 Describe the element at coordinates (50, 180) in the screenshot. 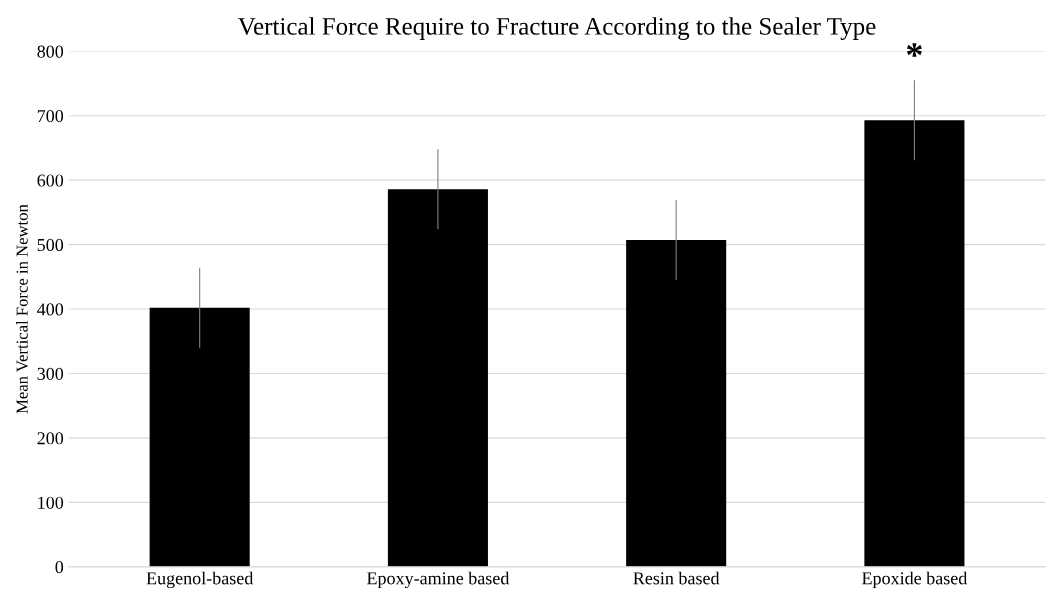

I see `y-tick-label: 600` at that location.